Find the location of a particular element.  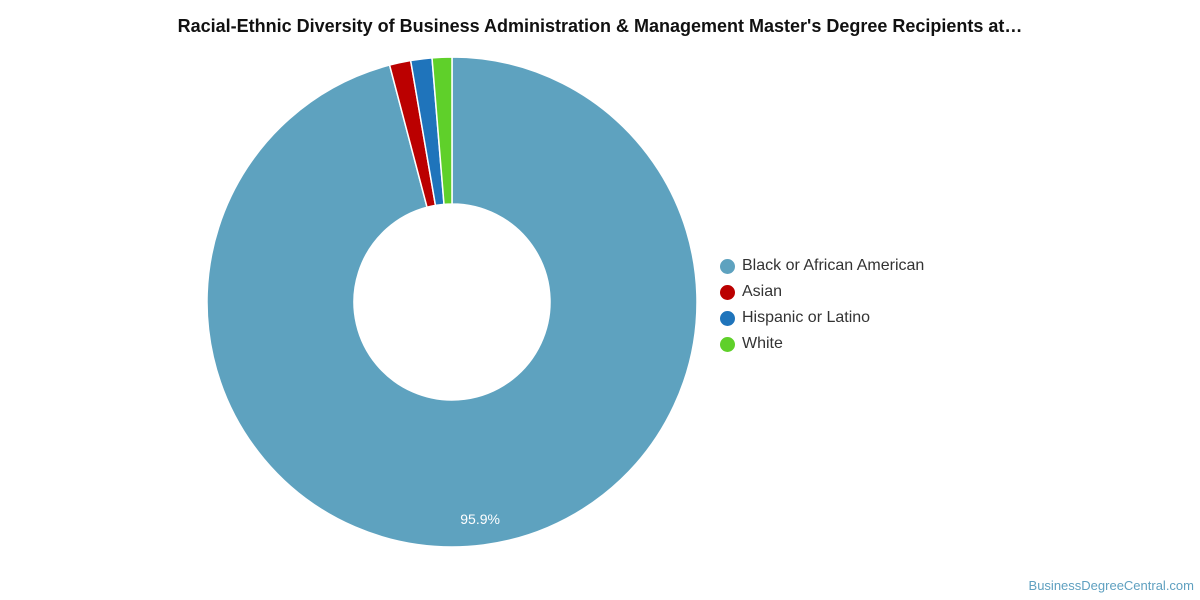

legend-item-hispanic-or-latino: Hispanic or Latino is located at coordinates (822, 318).